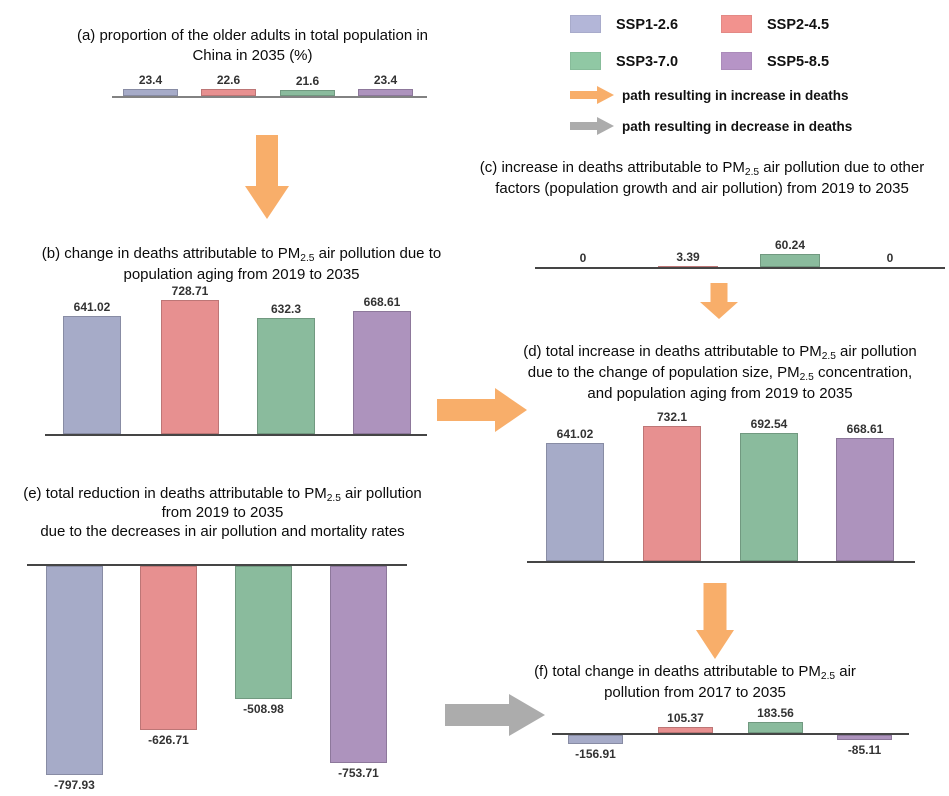  I want to click on panel-c-bar-ssp2-4.5, so click(688, 266).